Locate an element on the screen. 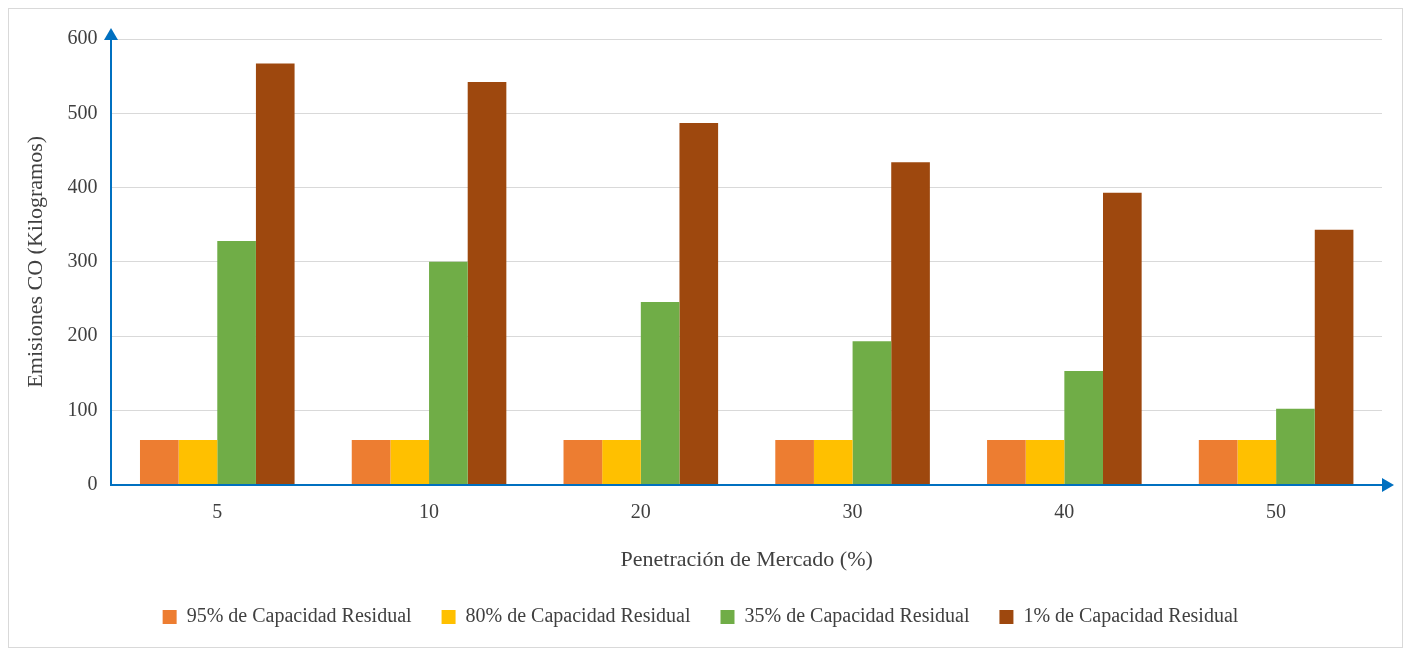  y-tick-label: 500 is located at coordinates (82, 111).